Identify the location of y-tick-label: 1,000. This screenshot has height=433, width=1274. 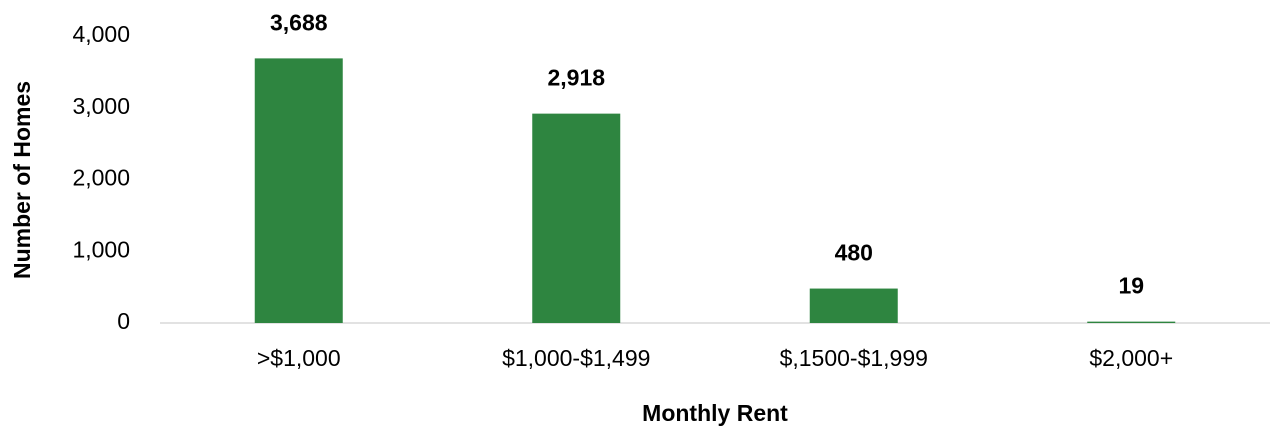
(101, 249).